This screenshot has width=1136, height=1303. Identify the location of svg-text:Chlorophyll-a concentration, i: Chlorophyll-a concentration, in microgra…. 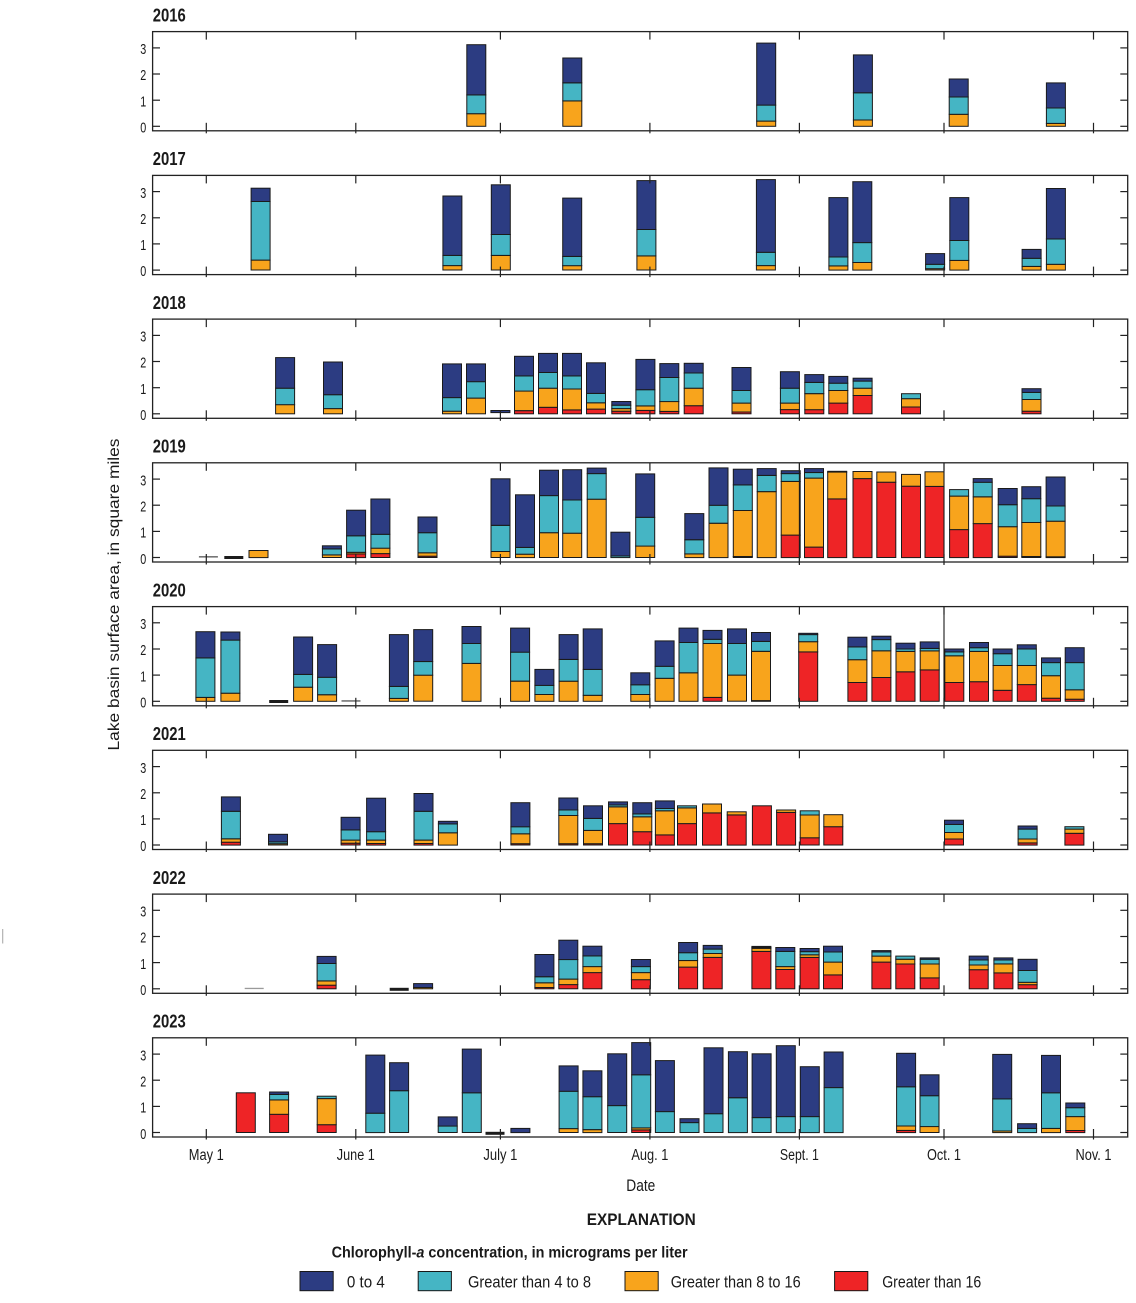
(510, 1253).